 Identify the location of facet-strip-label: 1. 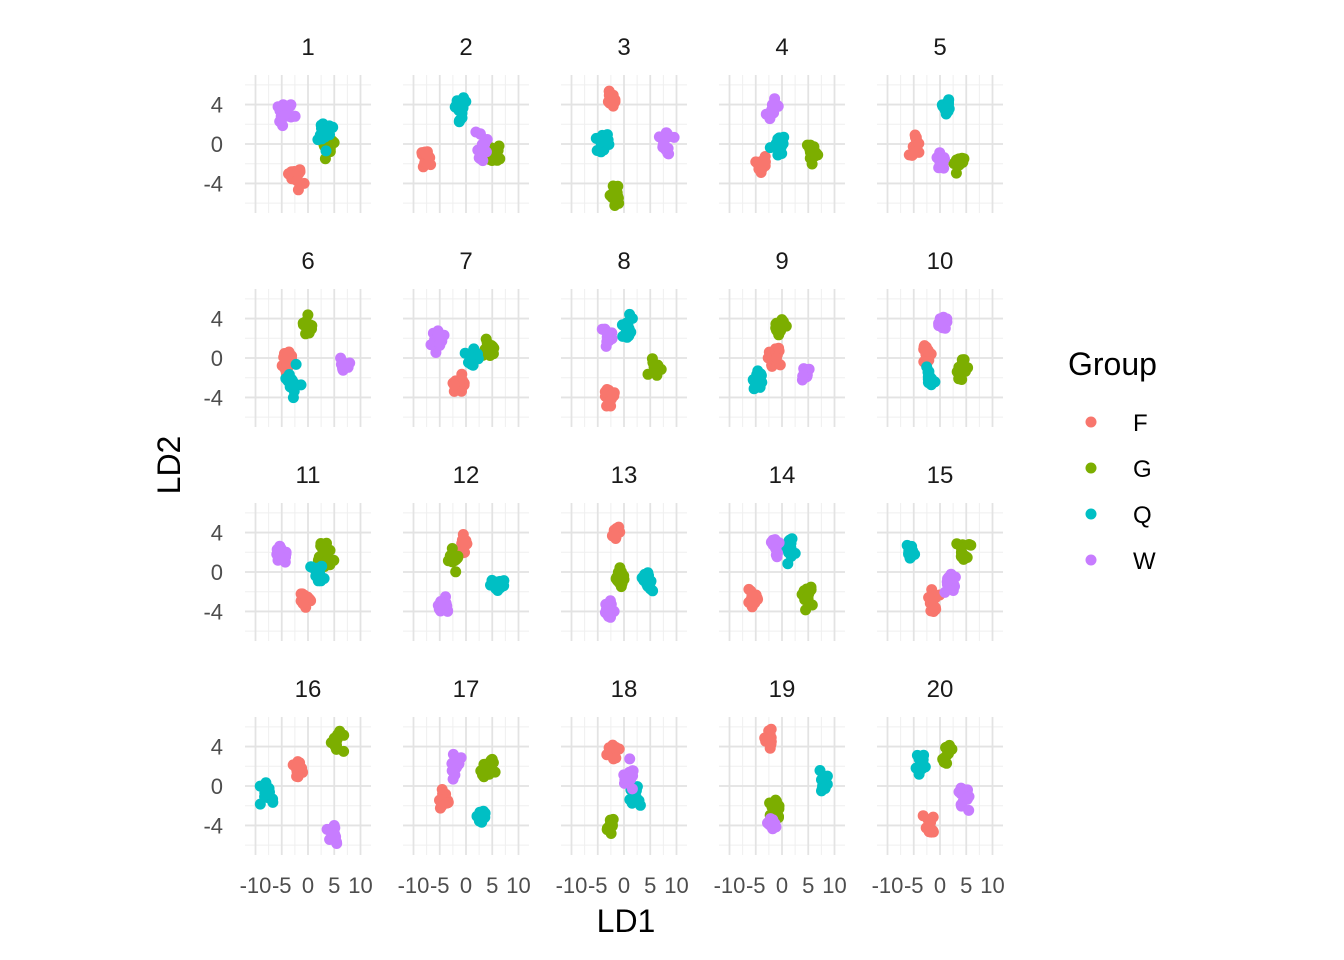
(307, 47).